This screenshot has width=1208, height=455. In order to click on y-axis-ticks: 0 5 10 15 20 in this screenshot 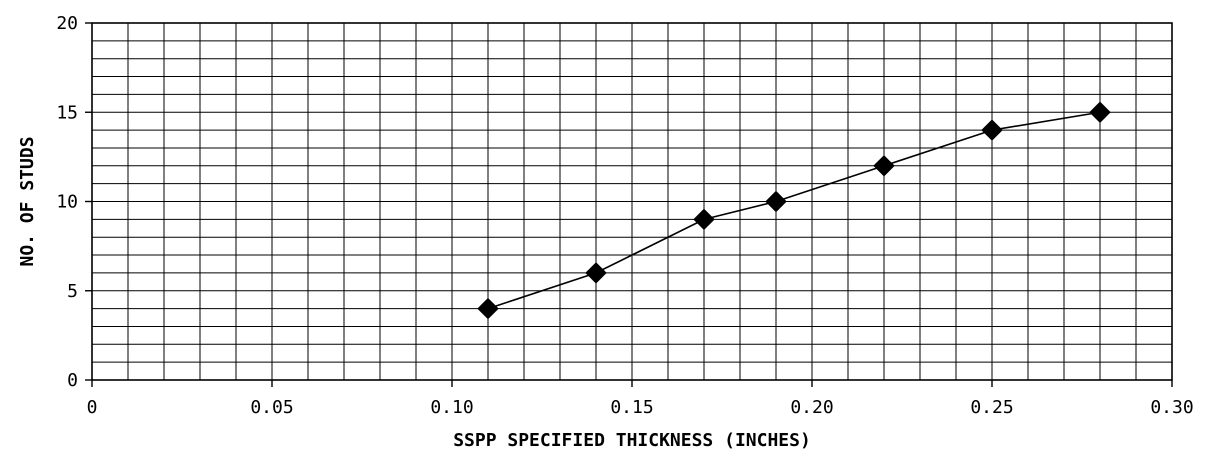, I will do `click(74, 202)`.